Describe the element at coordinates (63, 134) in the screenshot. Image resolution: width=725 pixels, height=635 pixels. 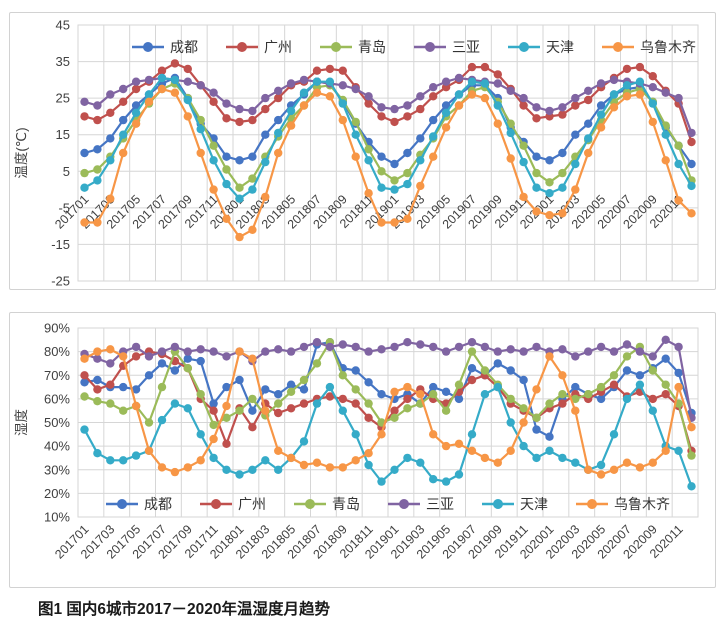
I see `y-tick-label: 15` at that location.